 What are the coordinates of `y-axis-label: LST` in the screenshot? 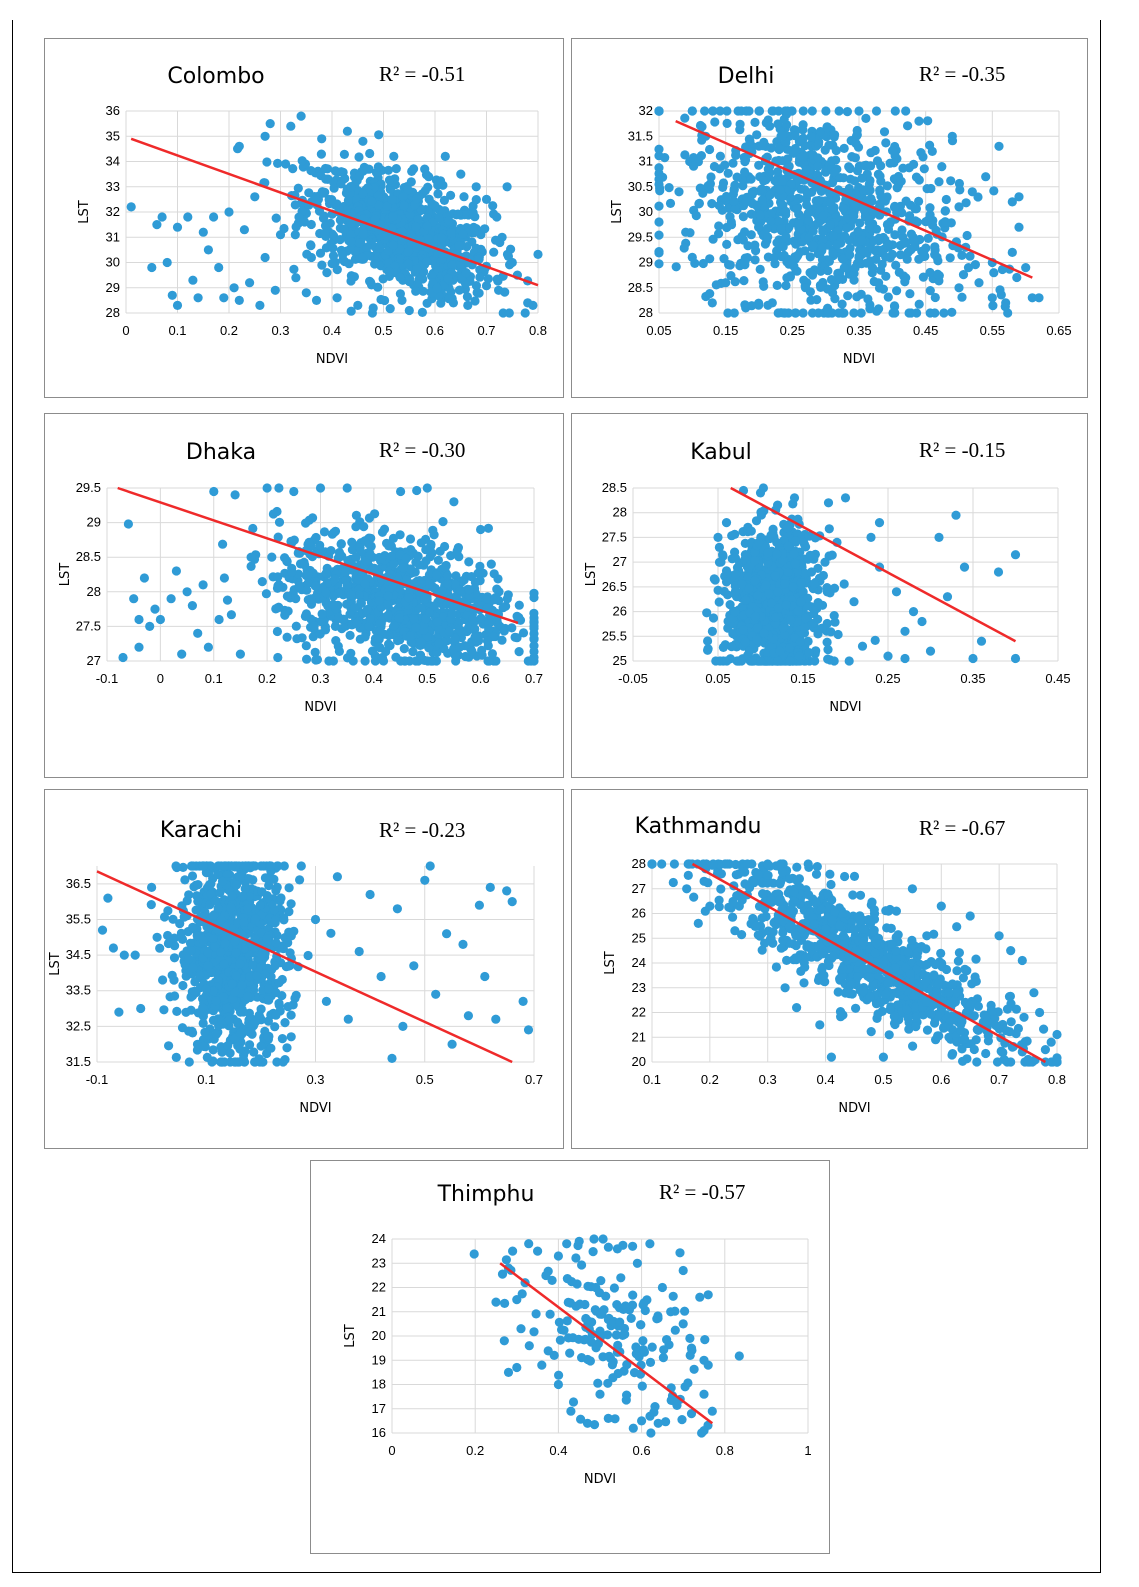 It's located at (591, 574).